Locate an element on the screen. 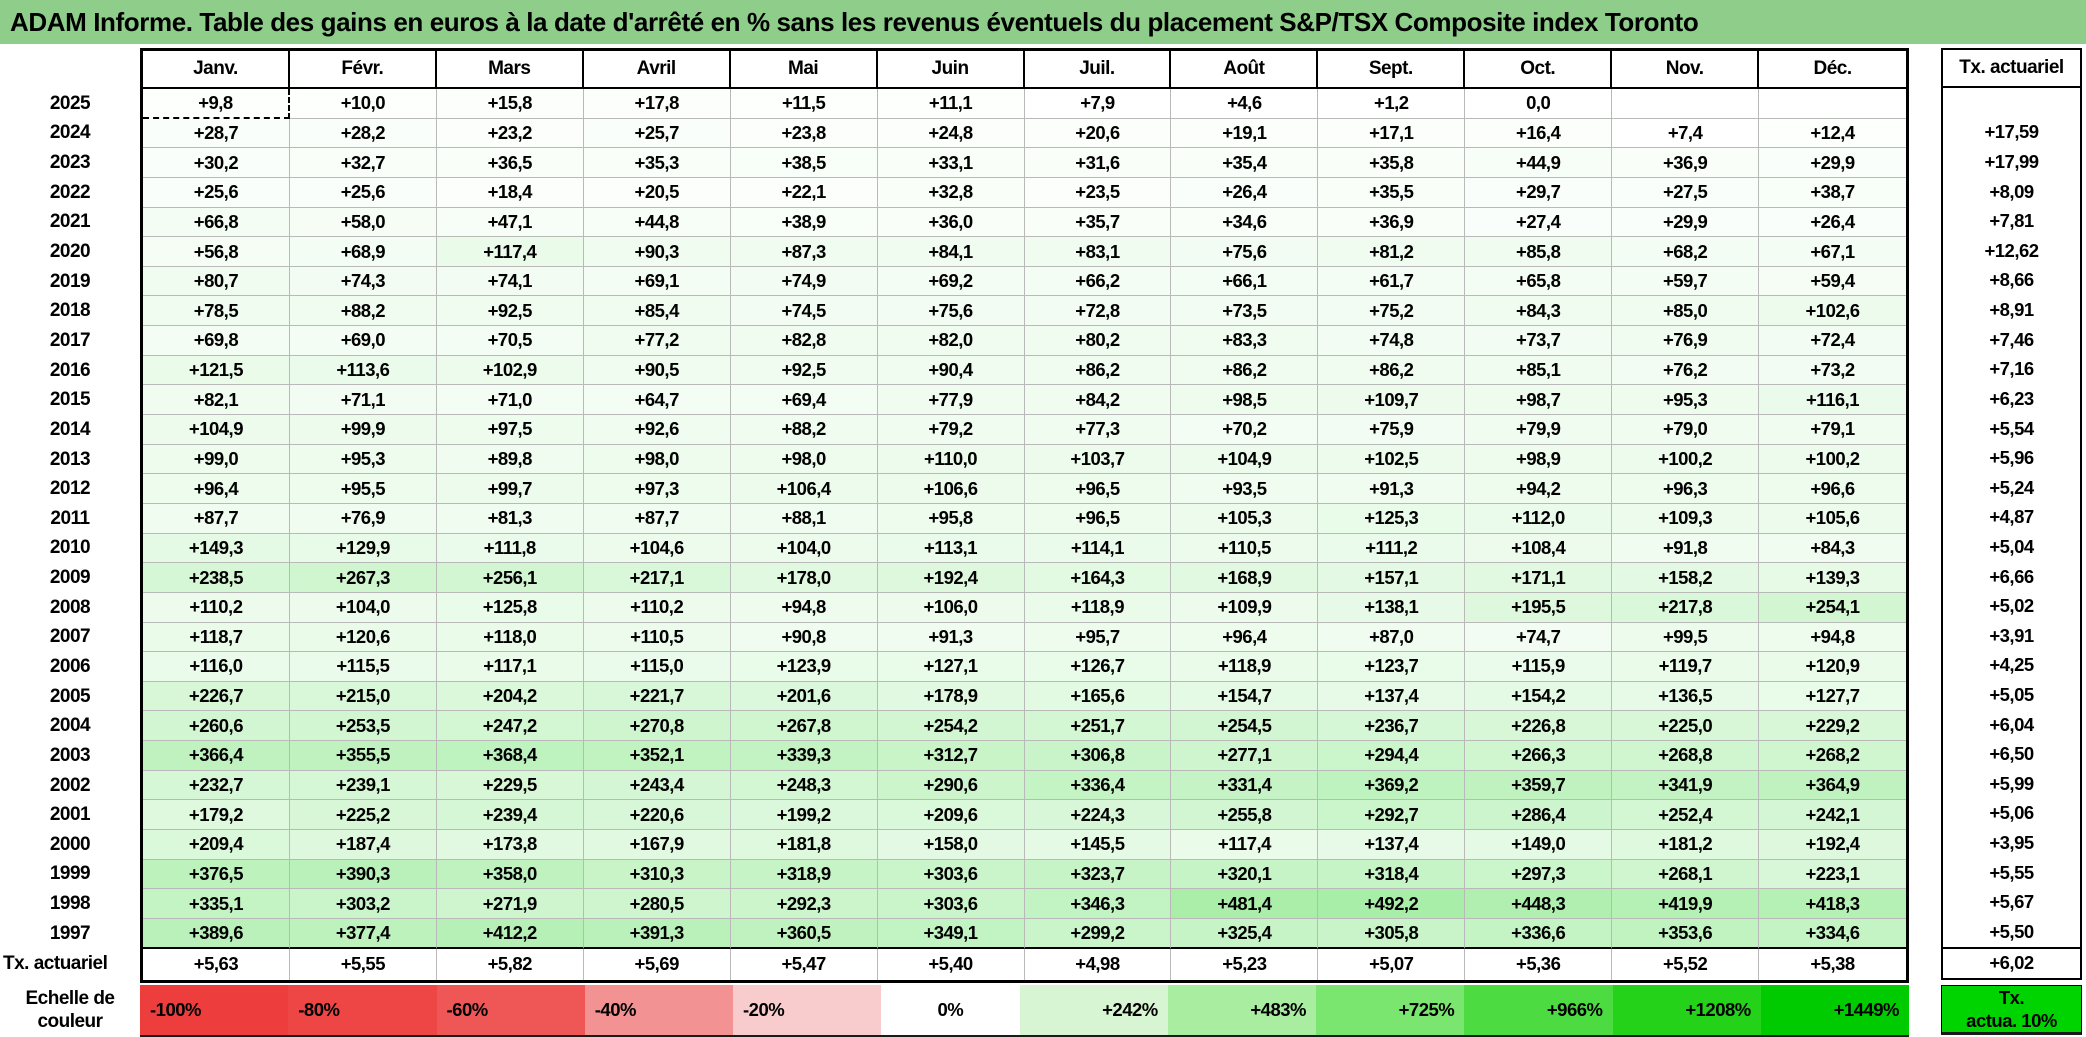 This screenshot has height=1037, width=2086. gain-cell-2011-Avril: +87,7 is located at coordinates (657, 518).